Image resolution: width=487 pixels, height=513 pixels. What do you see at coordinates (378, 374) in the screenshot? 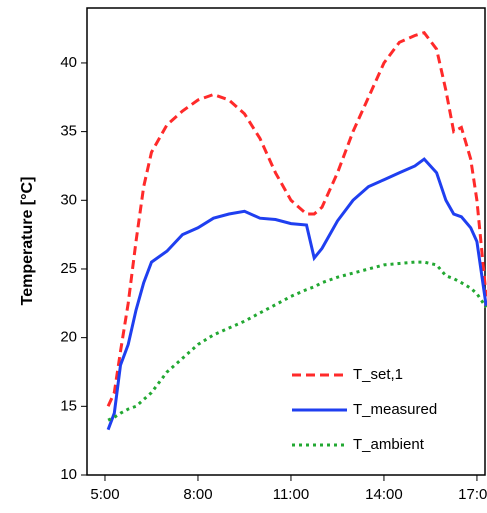
I see `legend-label: T_set,1` at bounding box center [378, 374].